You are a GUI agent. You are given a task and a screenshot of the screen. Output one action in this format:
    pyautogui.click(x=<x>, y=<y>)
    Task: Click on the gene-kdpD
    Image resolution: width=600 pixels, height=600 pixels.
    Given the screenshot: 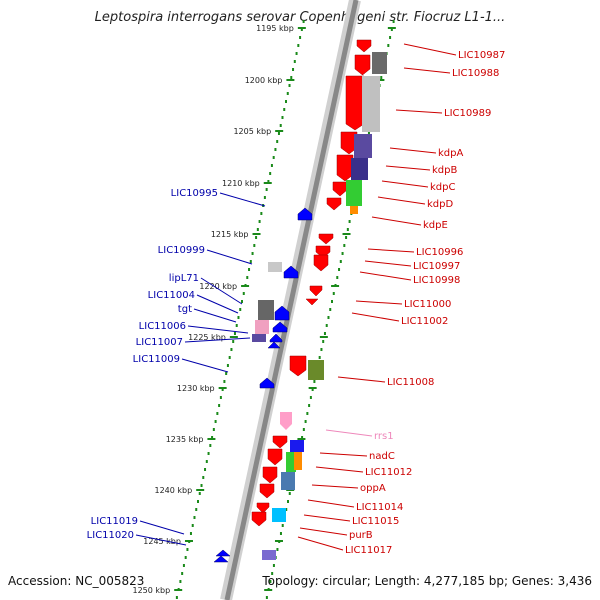 What is the action you would take?
    pyautogui.click(x=334, y=204)
    